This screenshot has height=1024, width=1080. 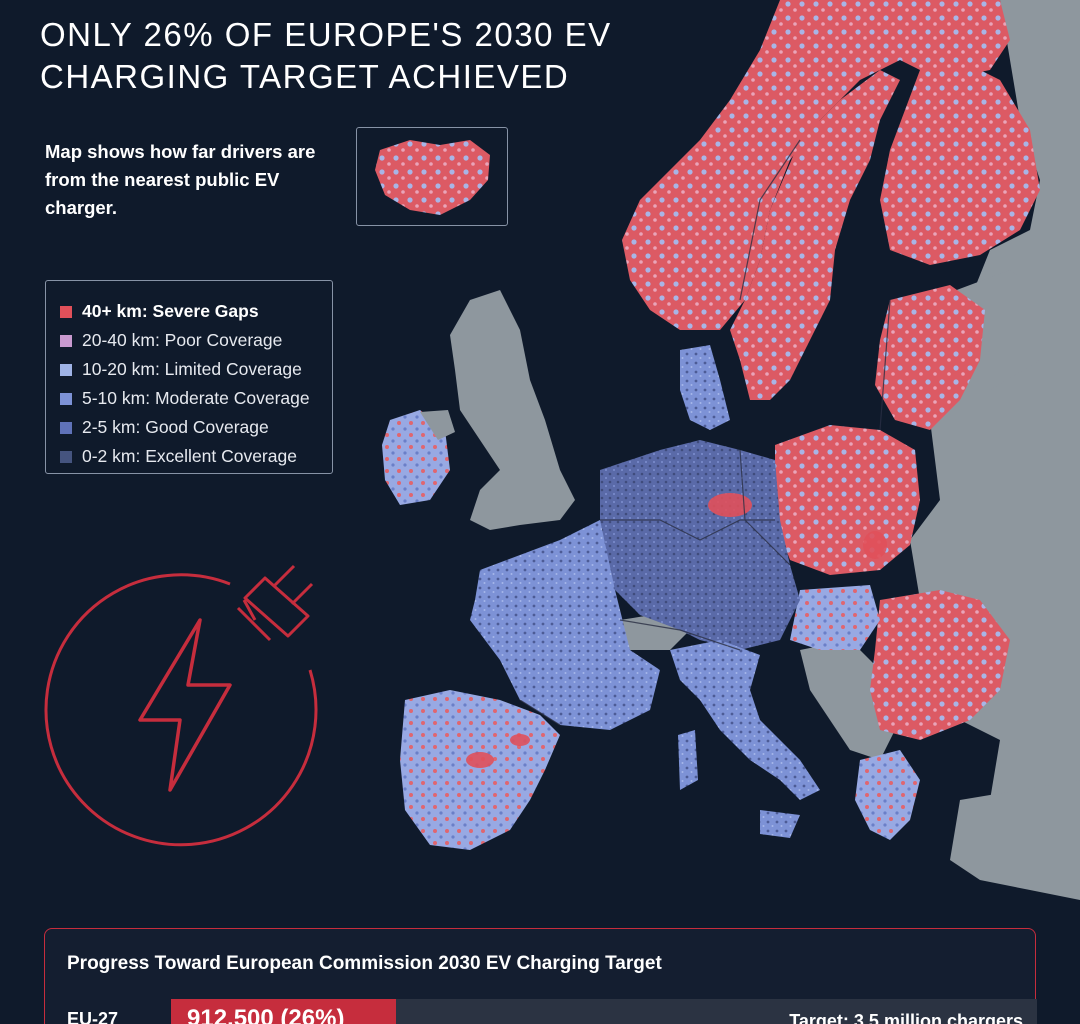 I want to click on region-sweden, so click(x=815, y=235).